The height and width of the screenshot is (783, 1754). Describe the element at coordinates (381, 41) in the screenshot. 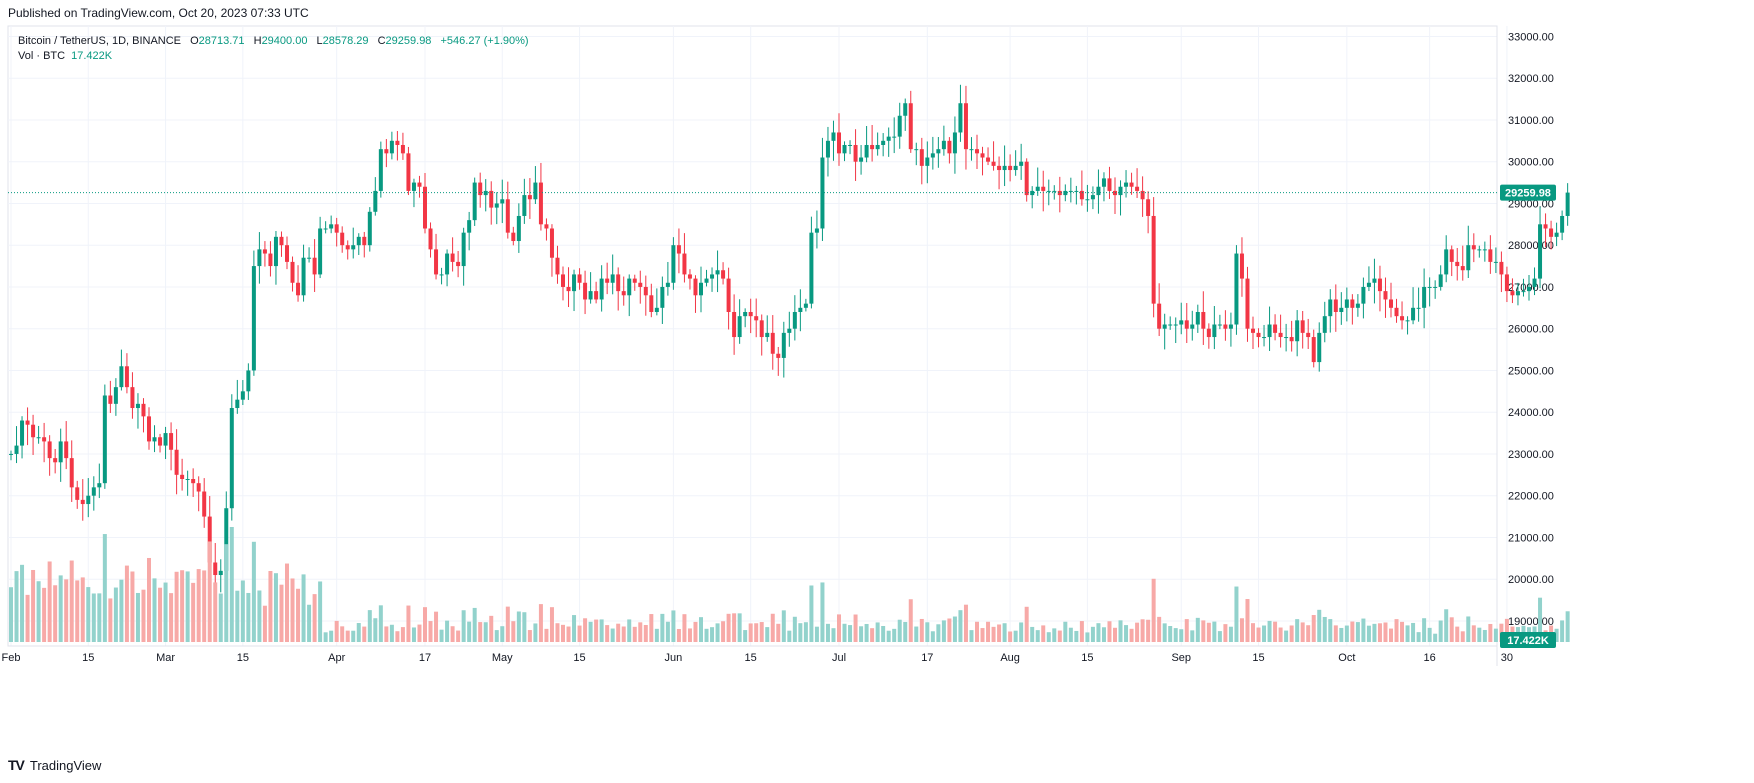

I see `legend-close-label: C` at that location.